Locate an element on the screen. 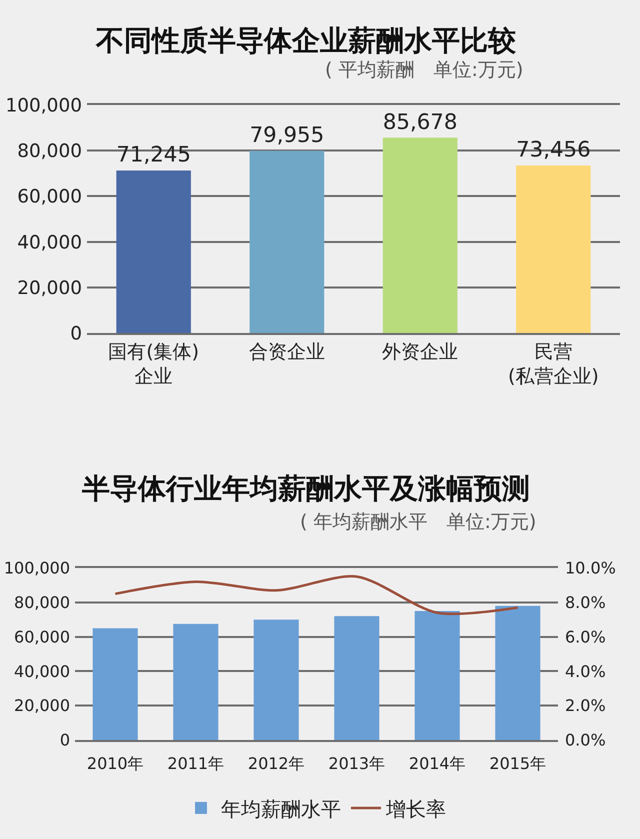  y-tick-label: 20,000 is located at coordinates (49, 288).